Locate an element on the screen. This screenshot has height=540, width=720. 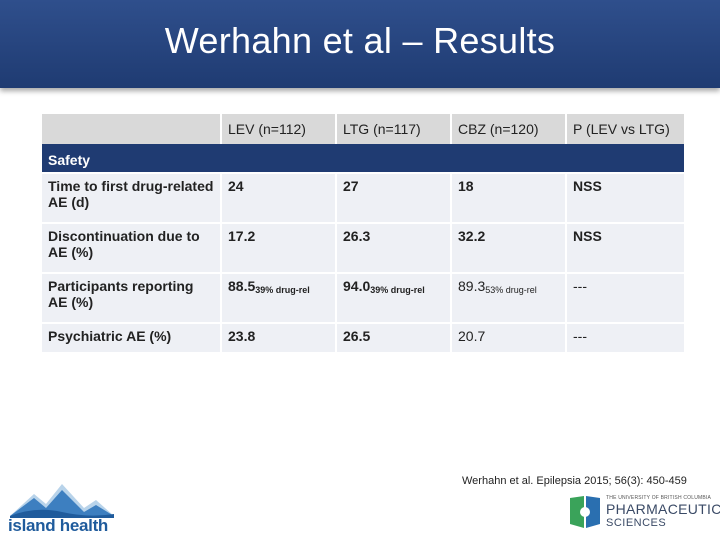
ubc-pharmaceutical: PHARMACEUTICAL is located at coordinates (663, 509).